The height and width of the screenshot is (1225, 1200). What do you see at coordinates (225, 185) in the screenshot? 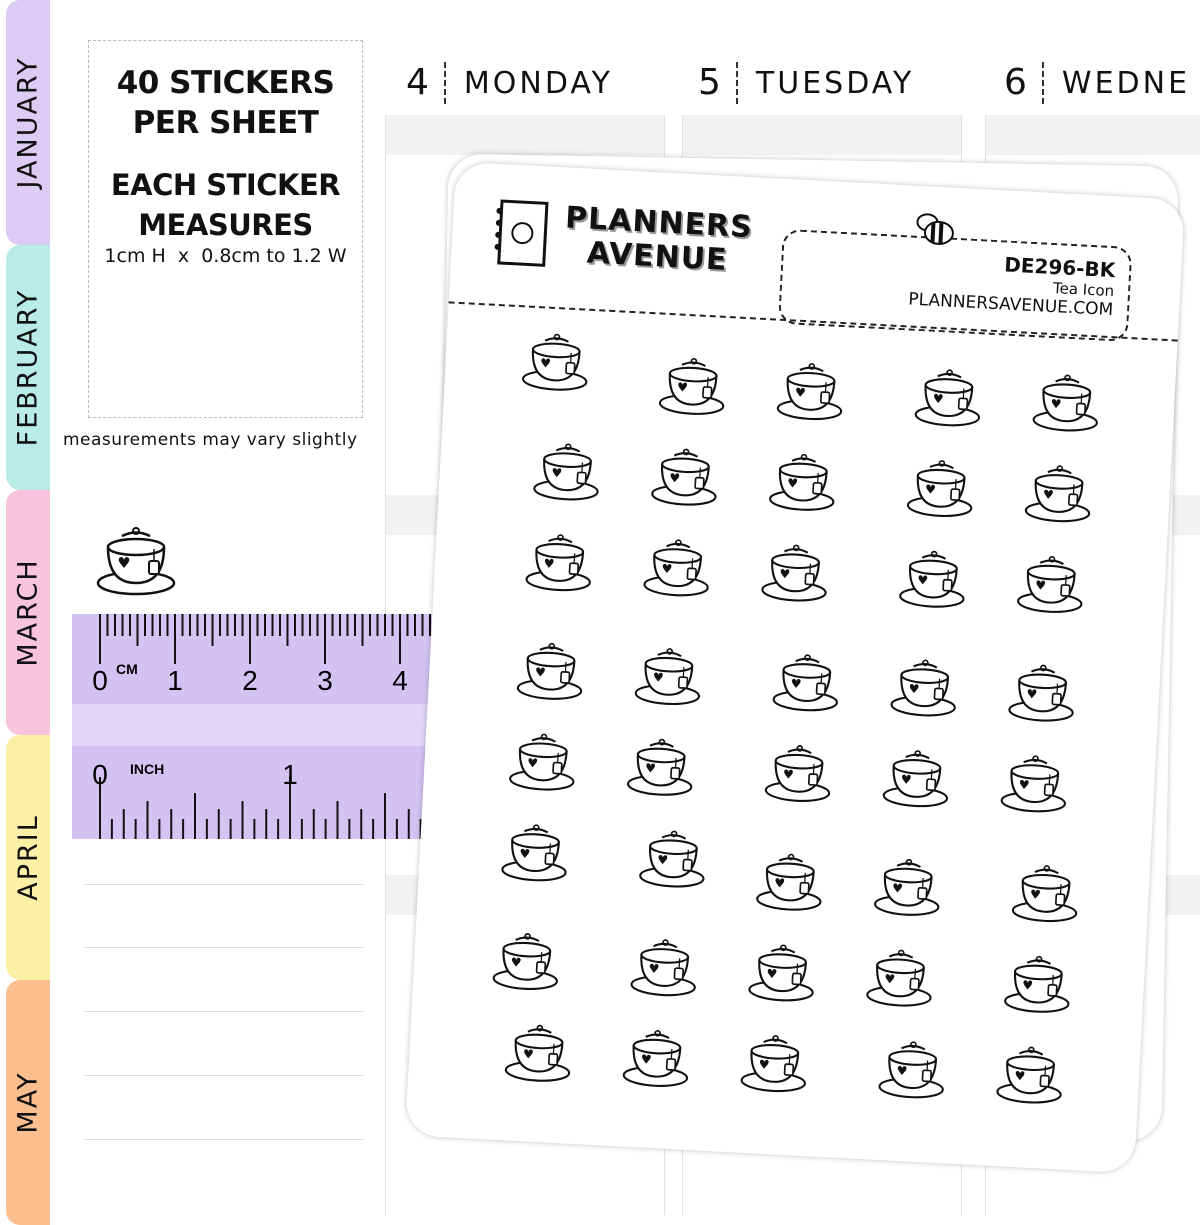
I see `info-line: EACH STICKER` at bounding box center [225, 185].